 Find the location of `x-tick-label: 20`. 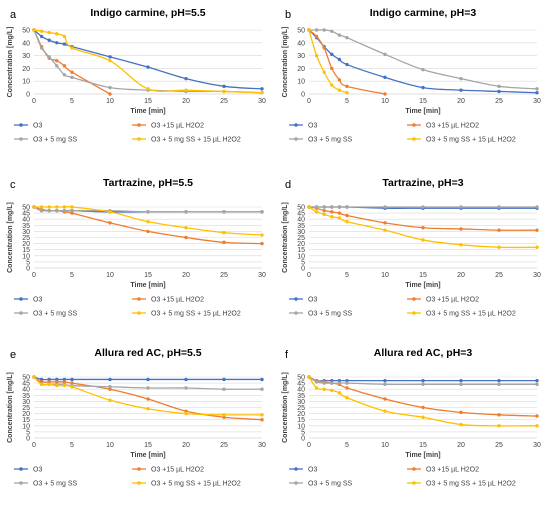

x-tick-label: 20 is located at coordinates (186, 101).